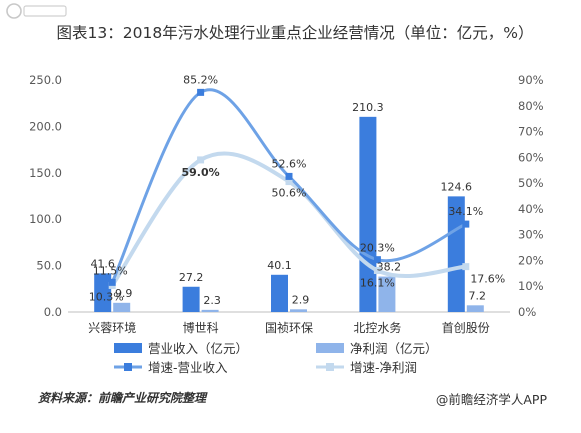  I want to click on revenue-value-label: 27.2, so click(191, 277).